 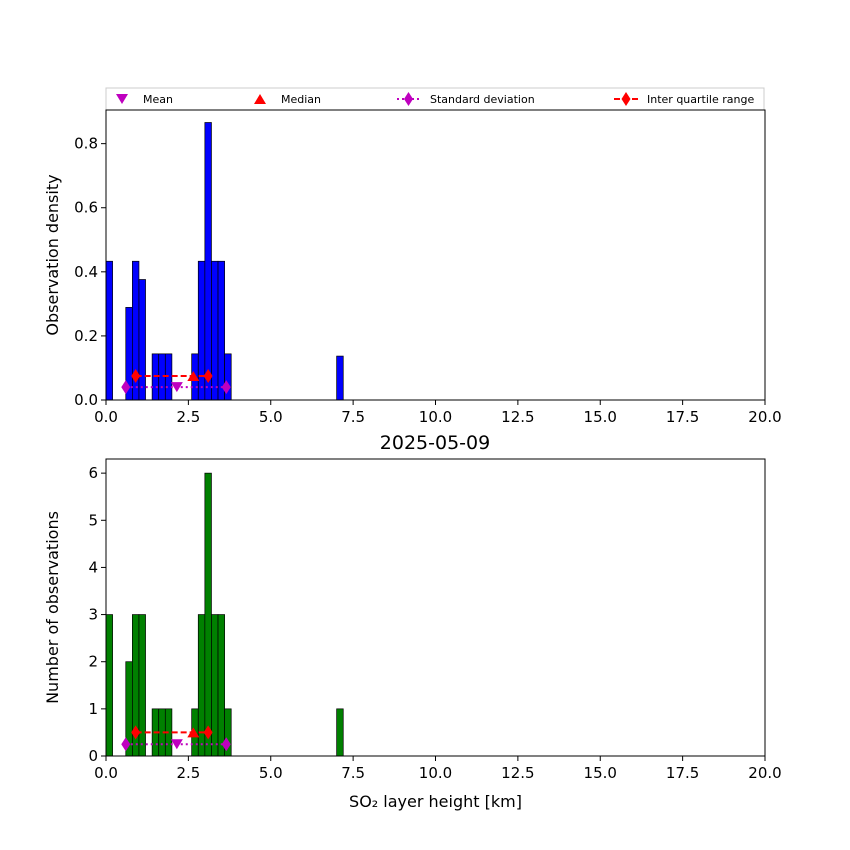 I want to click on density-xtick-label-1: 2.5, so click(x=188, y=417).